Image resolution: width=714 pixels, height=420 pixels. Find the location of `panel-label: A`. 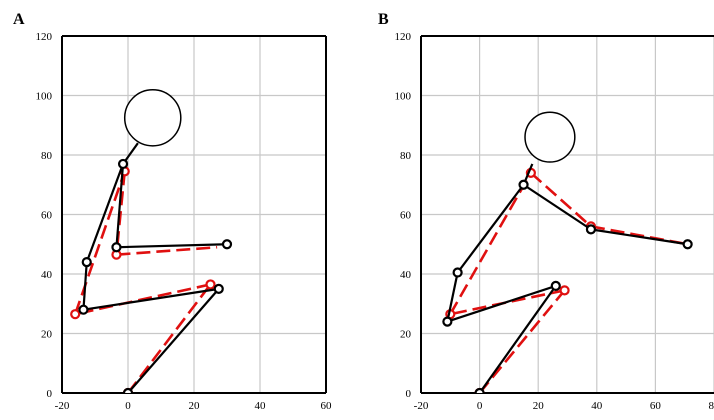

panel-label: A is located at coordinates (19, 19).